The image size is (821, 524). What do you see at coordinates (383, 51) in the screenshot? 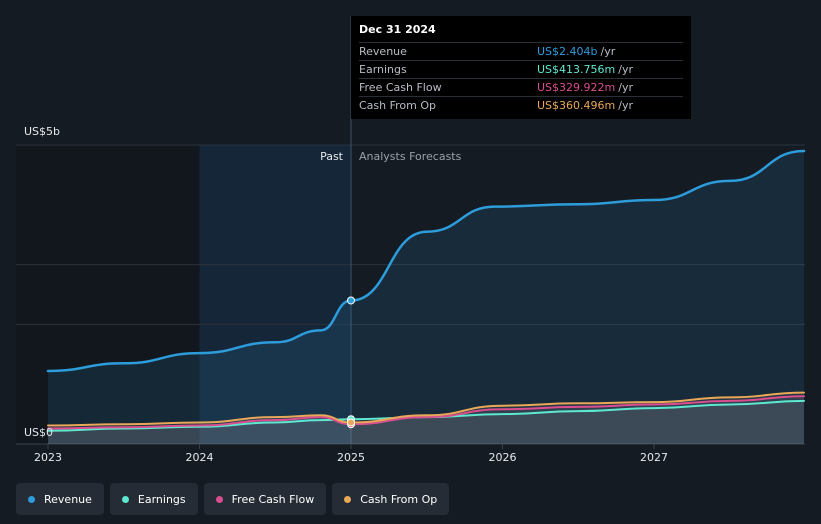
I see `tooltip-series-name: Revenue` at bounding box center [383, 51].